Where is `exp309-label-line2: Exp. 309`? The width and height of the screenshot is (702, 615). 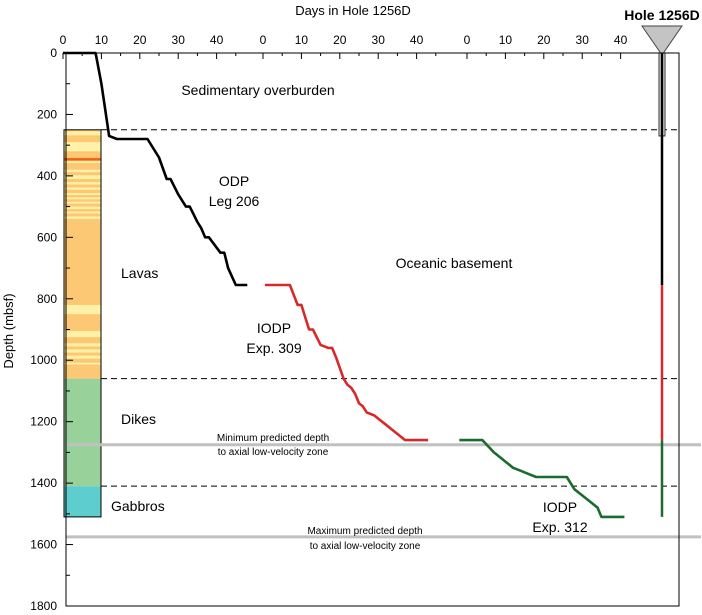 exp309-label-line2: Exp. 309 is located at coordinates (273, 348).